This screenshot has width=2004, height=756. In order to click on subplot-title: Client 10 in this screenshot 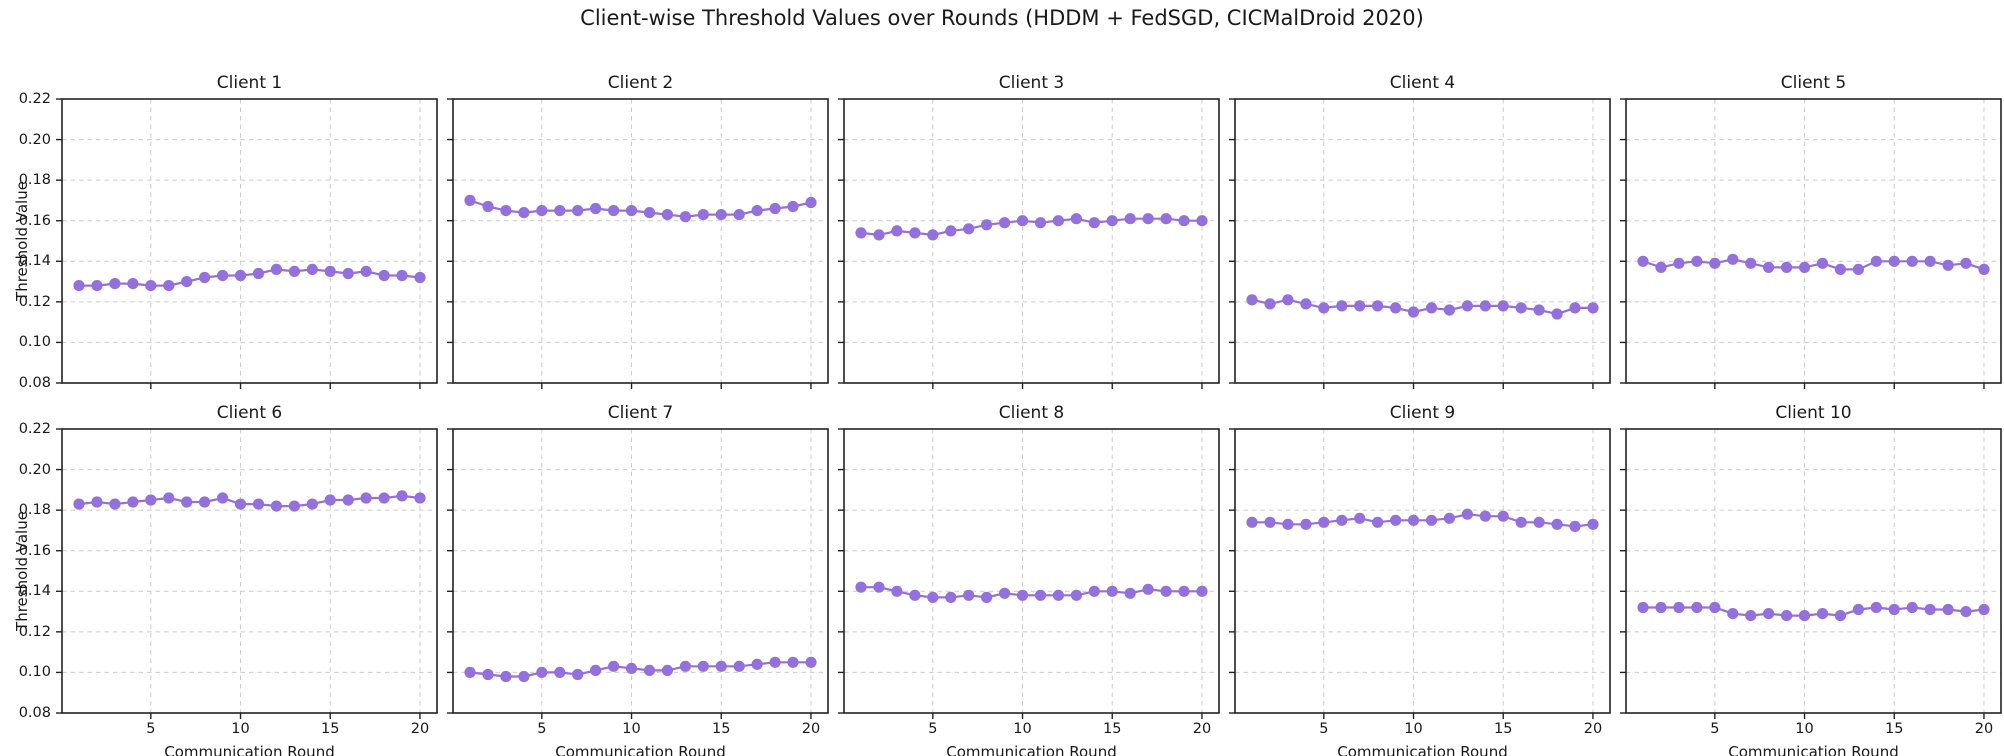, I will do `click(1813, 413)`.